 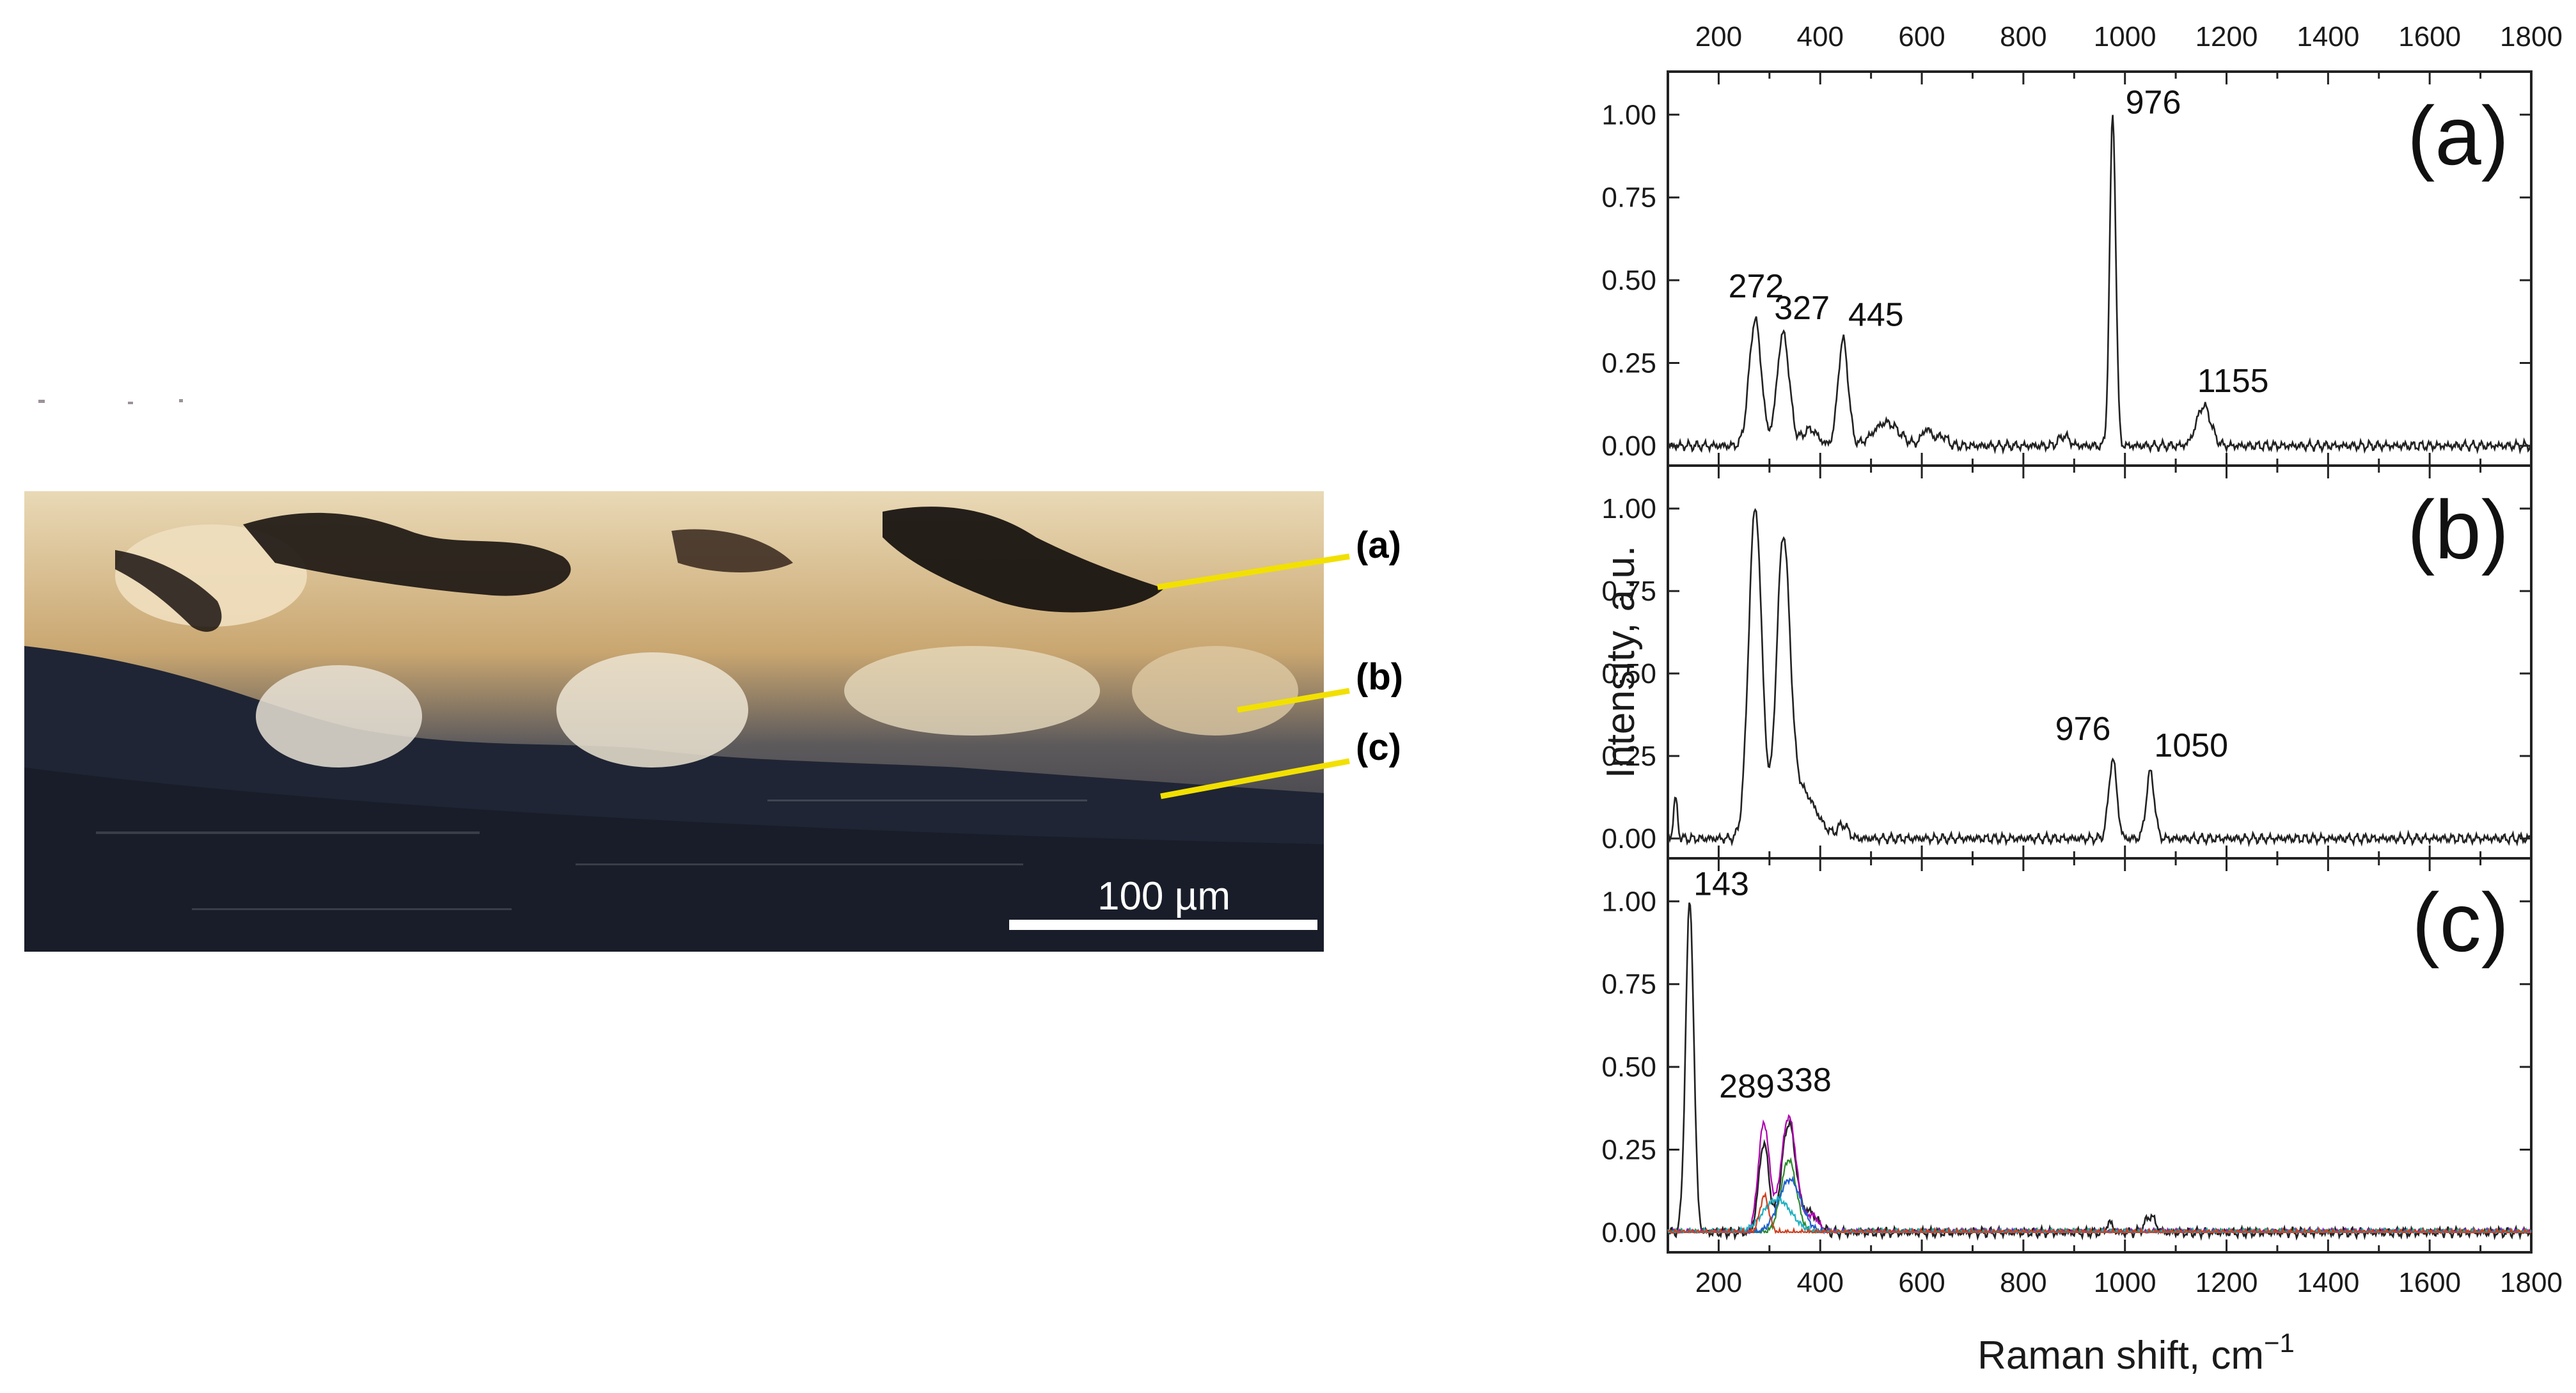 I want to click on y-axis-title: Intensity, a.u., so click(x=1621, y=662).